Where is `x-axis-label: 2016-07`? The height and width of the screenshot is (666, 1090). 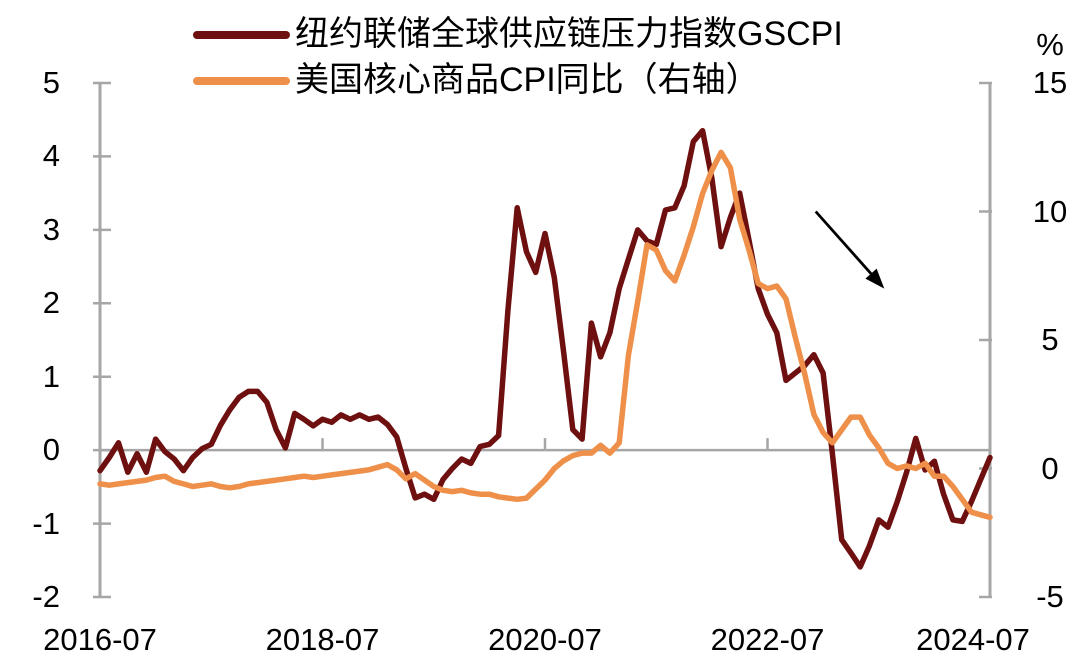 x-axis-label: 2016-07 is located at coordinates (100, 639).